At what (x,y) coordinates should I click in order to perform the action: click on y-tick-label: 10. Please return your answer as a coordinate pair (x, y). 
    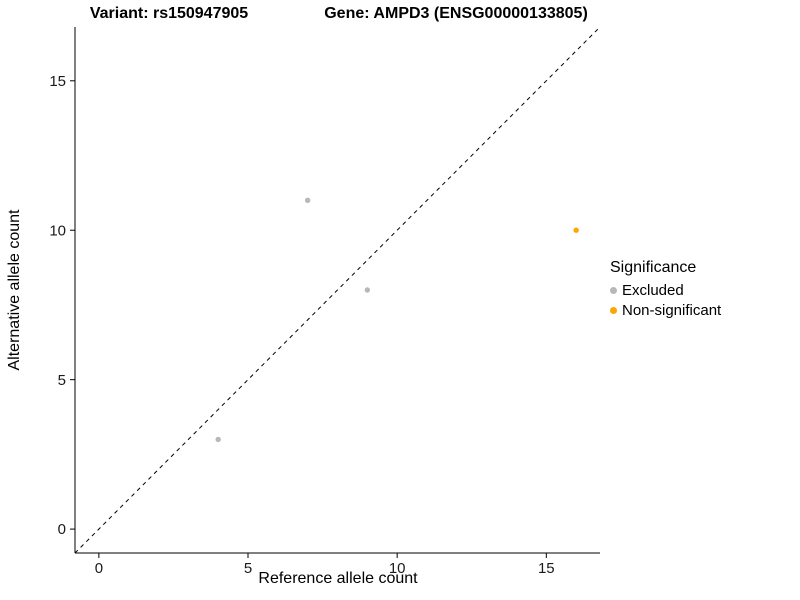
    Looking at the image, I should click on (57, 230).